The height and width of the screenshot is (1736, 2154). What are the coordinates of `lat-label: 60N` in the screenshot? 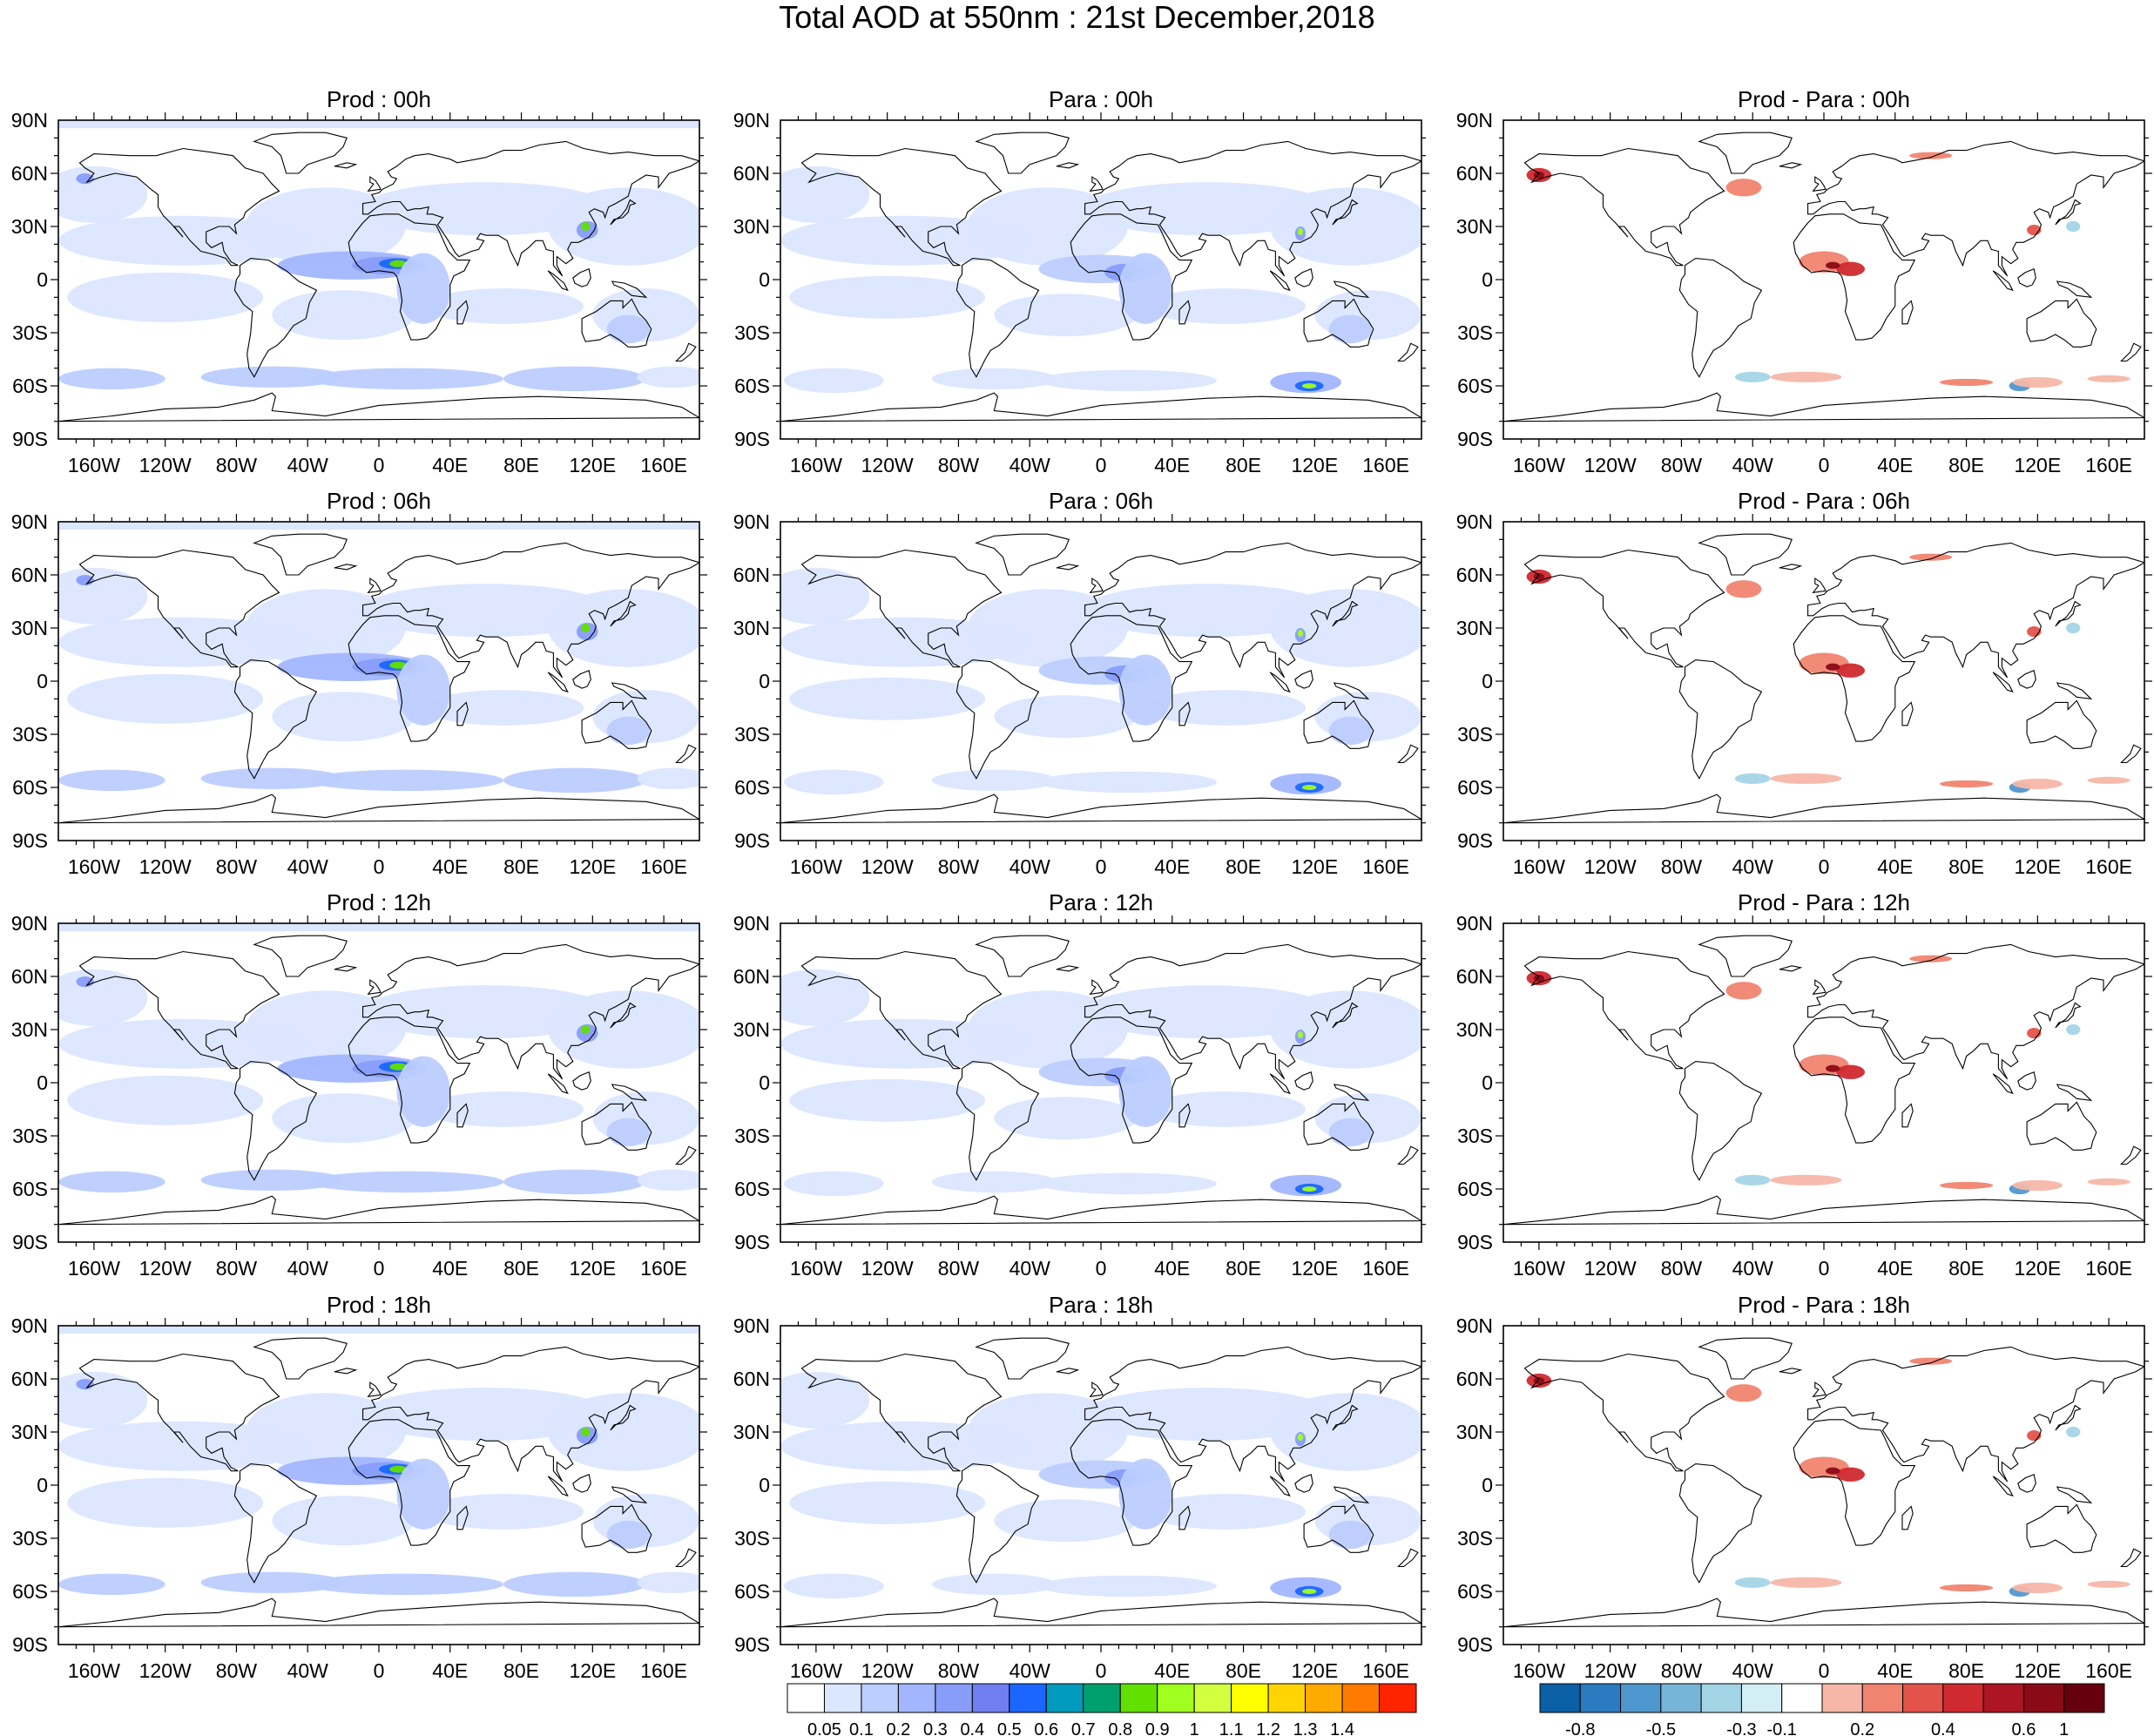 It's located at (1474, 1379).